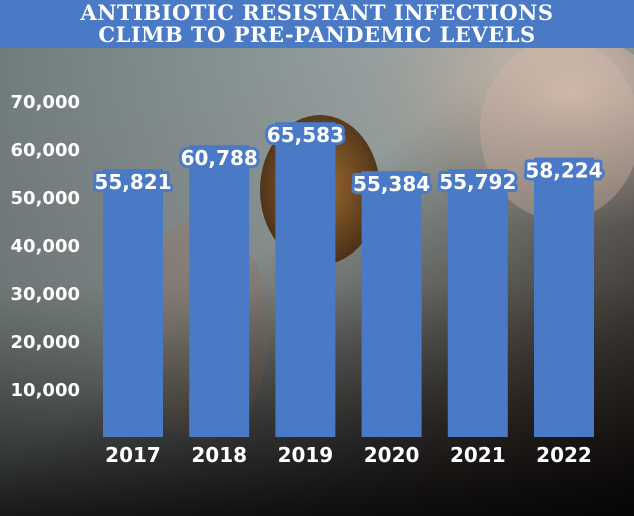  I want to click on title-line-2: CLIMB TO PRE-PANDEMIC LEVELS, so click(317, 34).